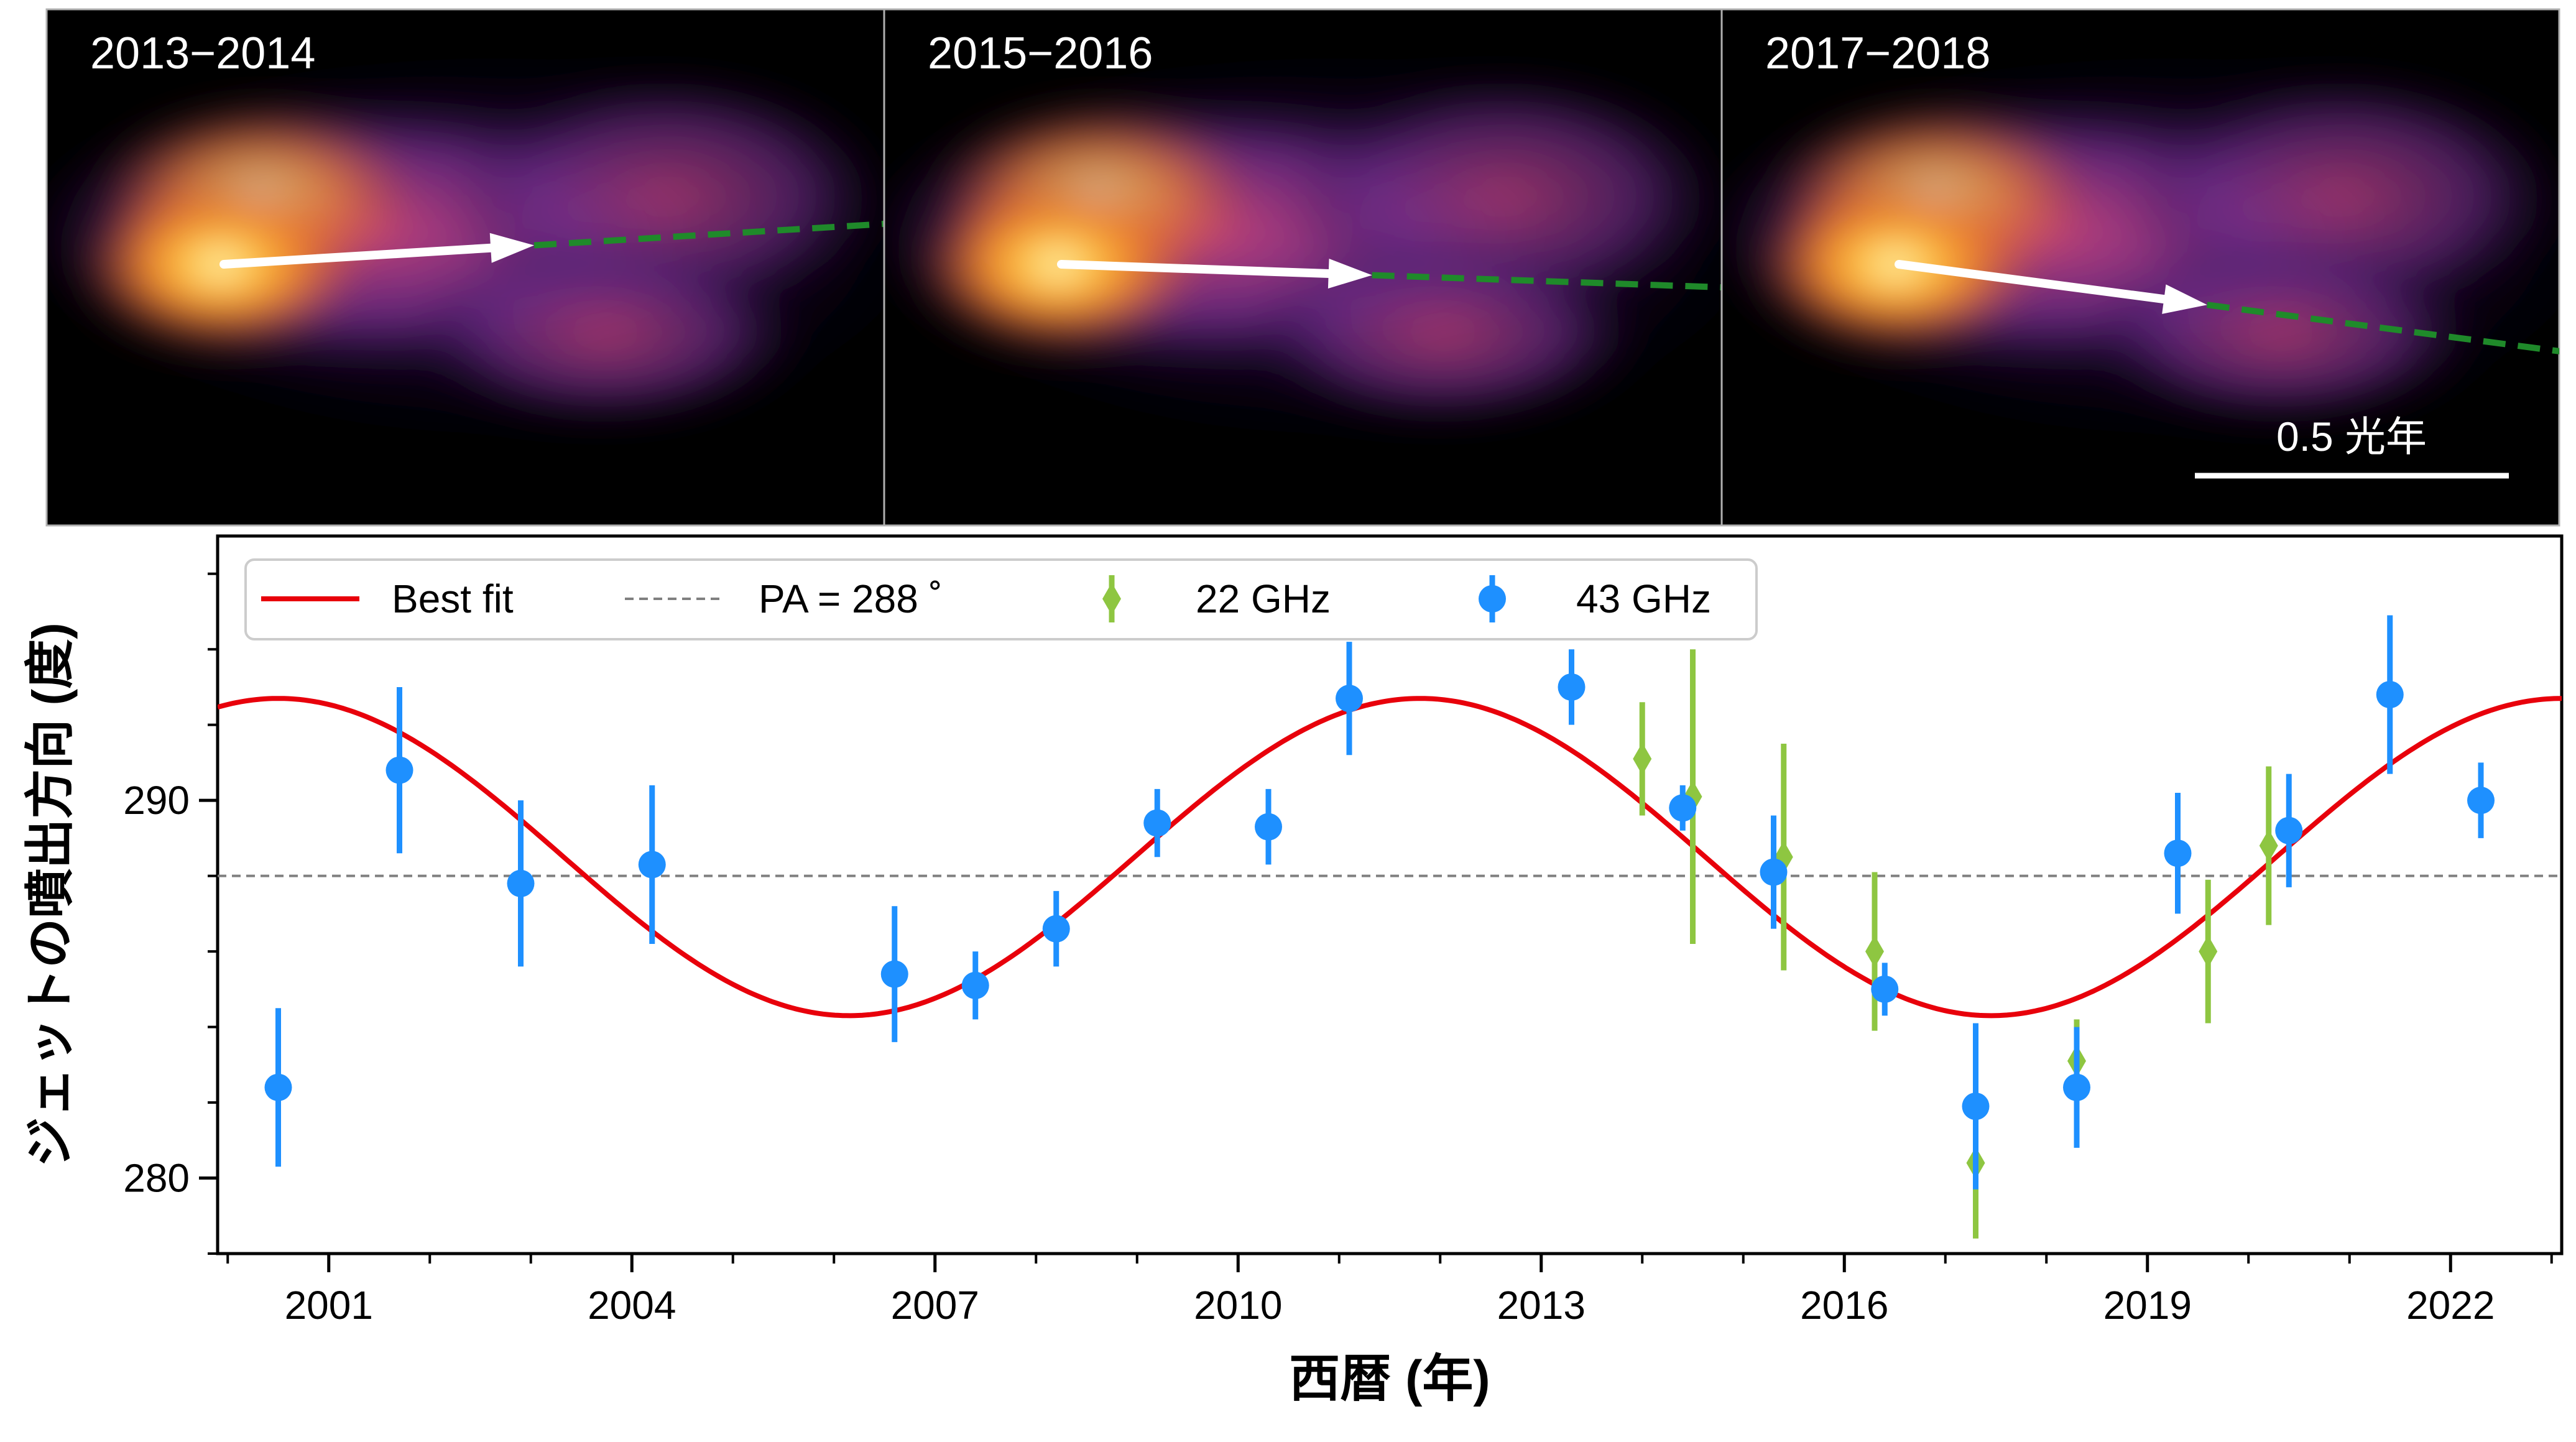 This screenshot has width=2576, height=1442. I want to click on legend: Best fit PA = 288 ˚ 22 GHz 43 GHz, so click(1001, 599).